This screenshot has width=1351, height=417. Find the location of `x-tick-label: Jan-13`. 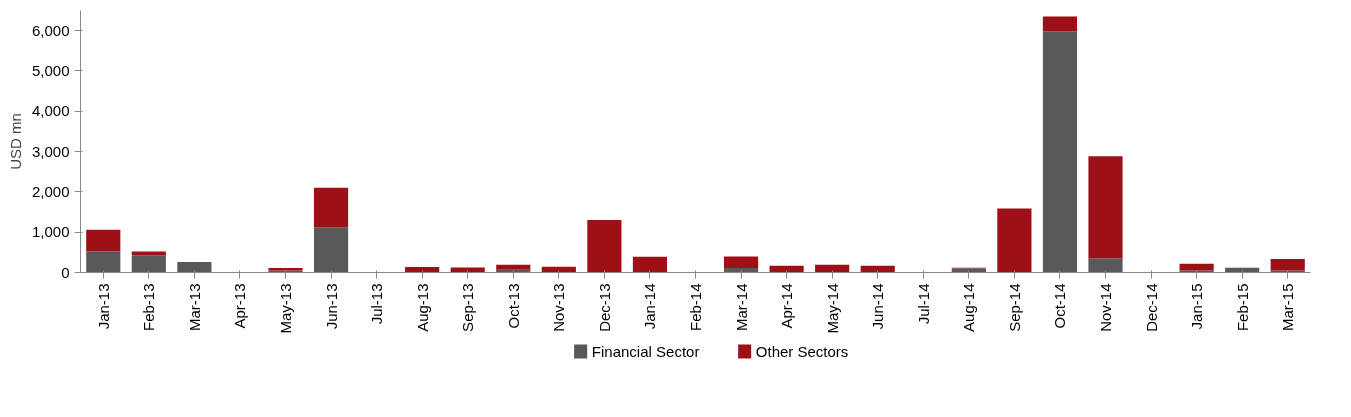

x-tick-label: Jan-13 is located at coordinates (103, 306).